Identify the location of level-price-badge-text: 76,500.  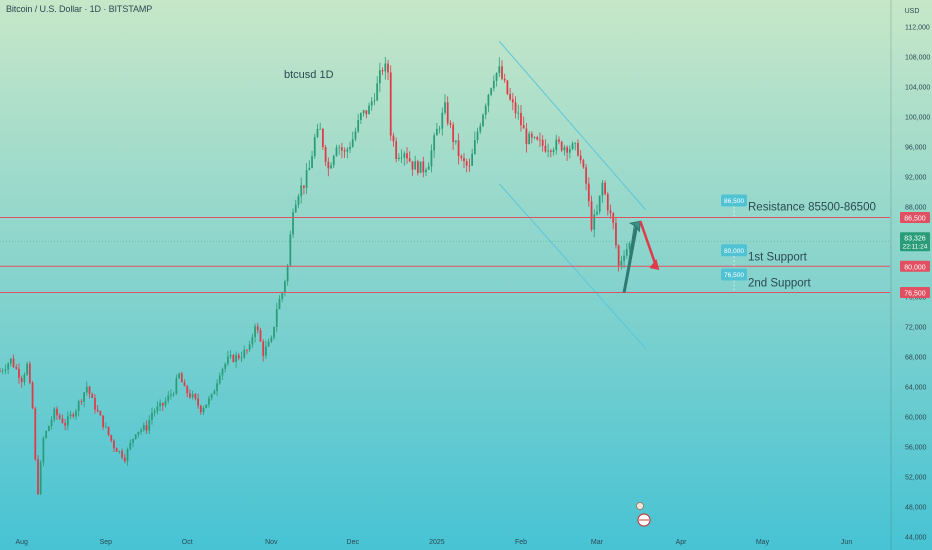
(915, 294).